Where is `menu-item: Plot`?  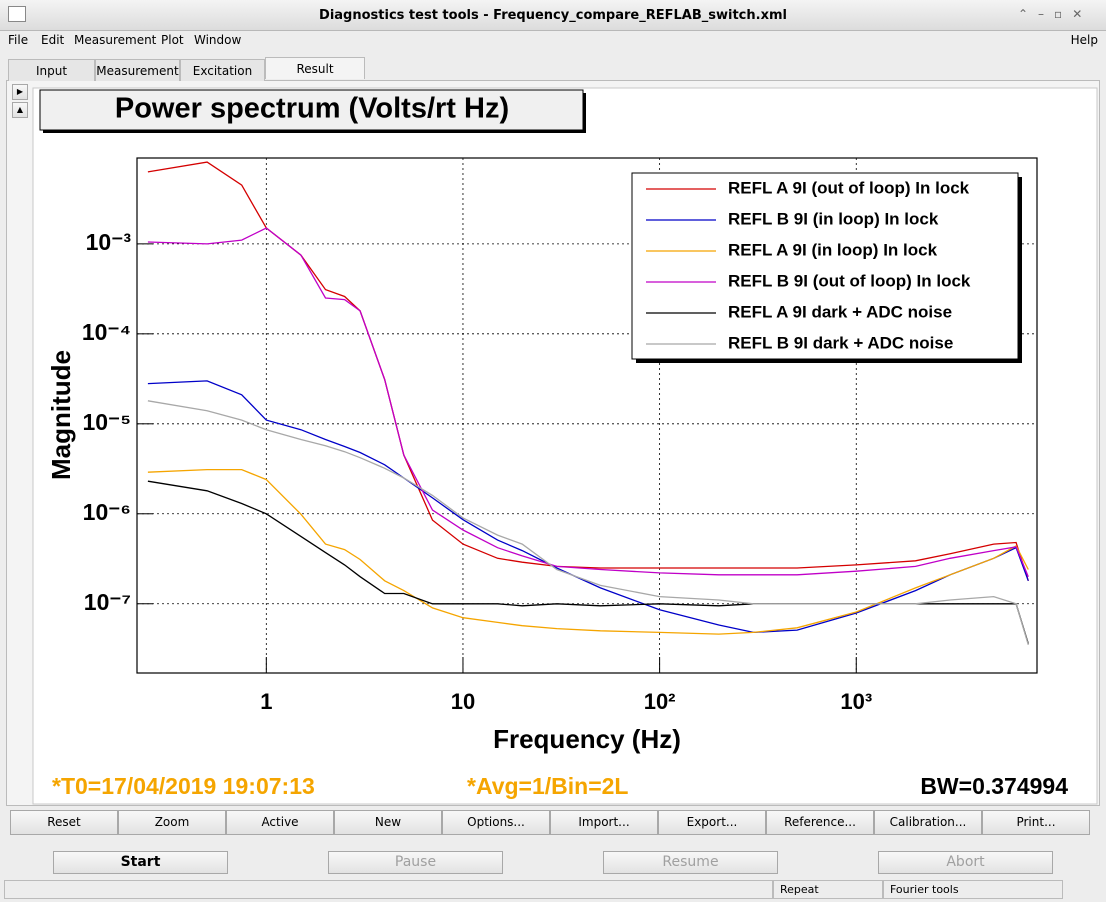
menu-item: Plot is located at coordinates (172, 40).